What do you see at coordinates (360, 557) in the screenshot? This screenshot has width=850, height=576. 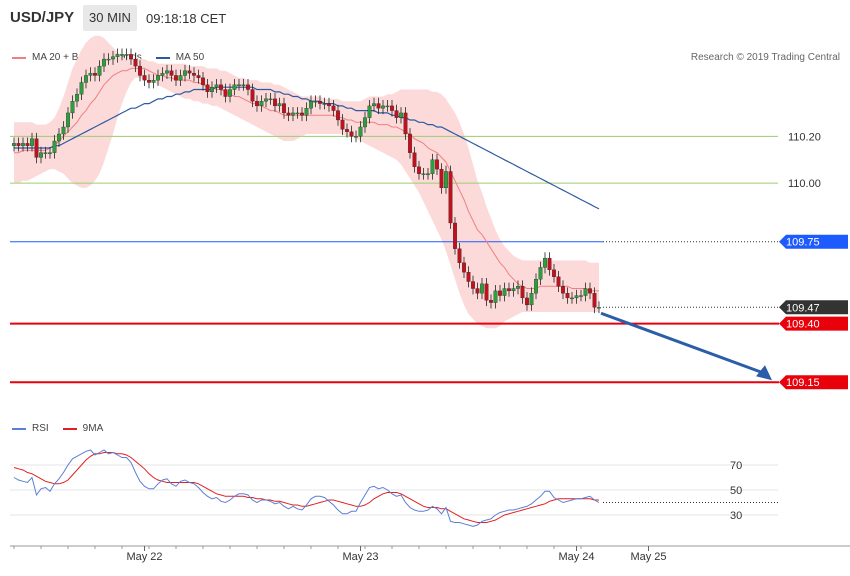 I see `x-axis-label: May 23` at bounding box center [360, 557].